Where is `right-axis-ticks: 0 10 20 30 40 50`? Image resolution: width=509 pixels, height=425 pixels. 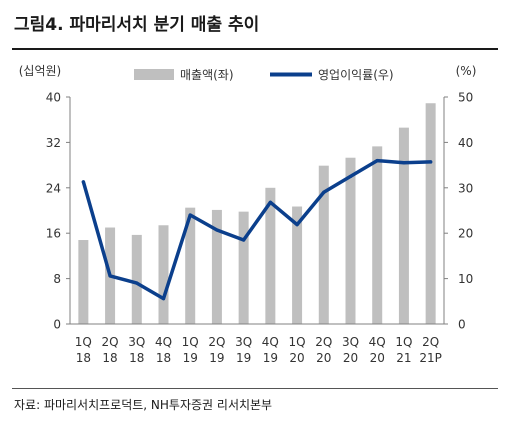 right-axis-ticks: 0 10 20 30 40 50 is located at coordinates (458, 211).